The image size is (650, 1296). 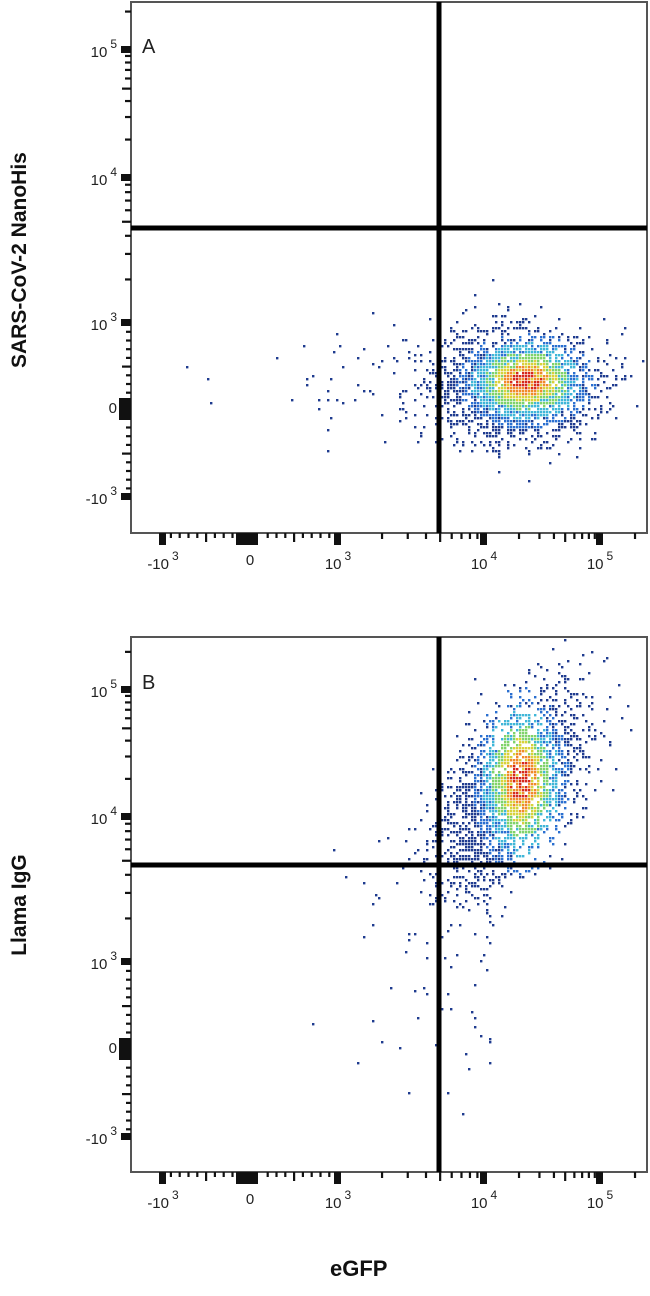 I want to click on density-points, so click(x=415, y=381).